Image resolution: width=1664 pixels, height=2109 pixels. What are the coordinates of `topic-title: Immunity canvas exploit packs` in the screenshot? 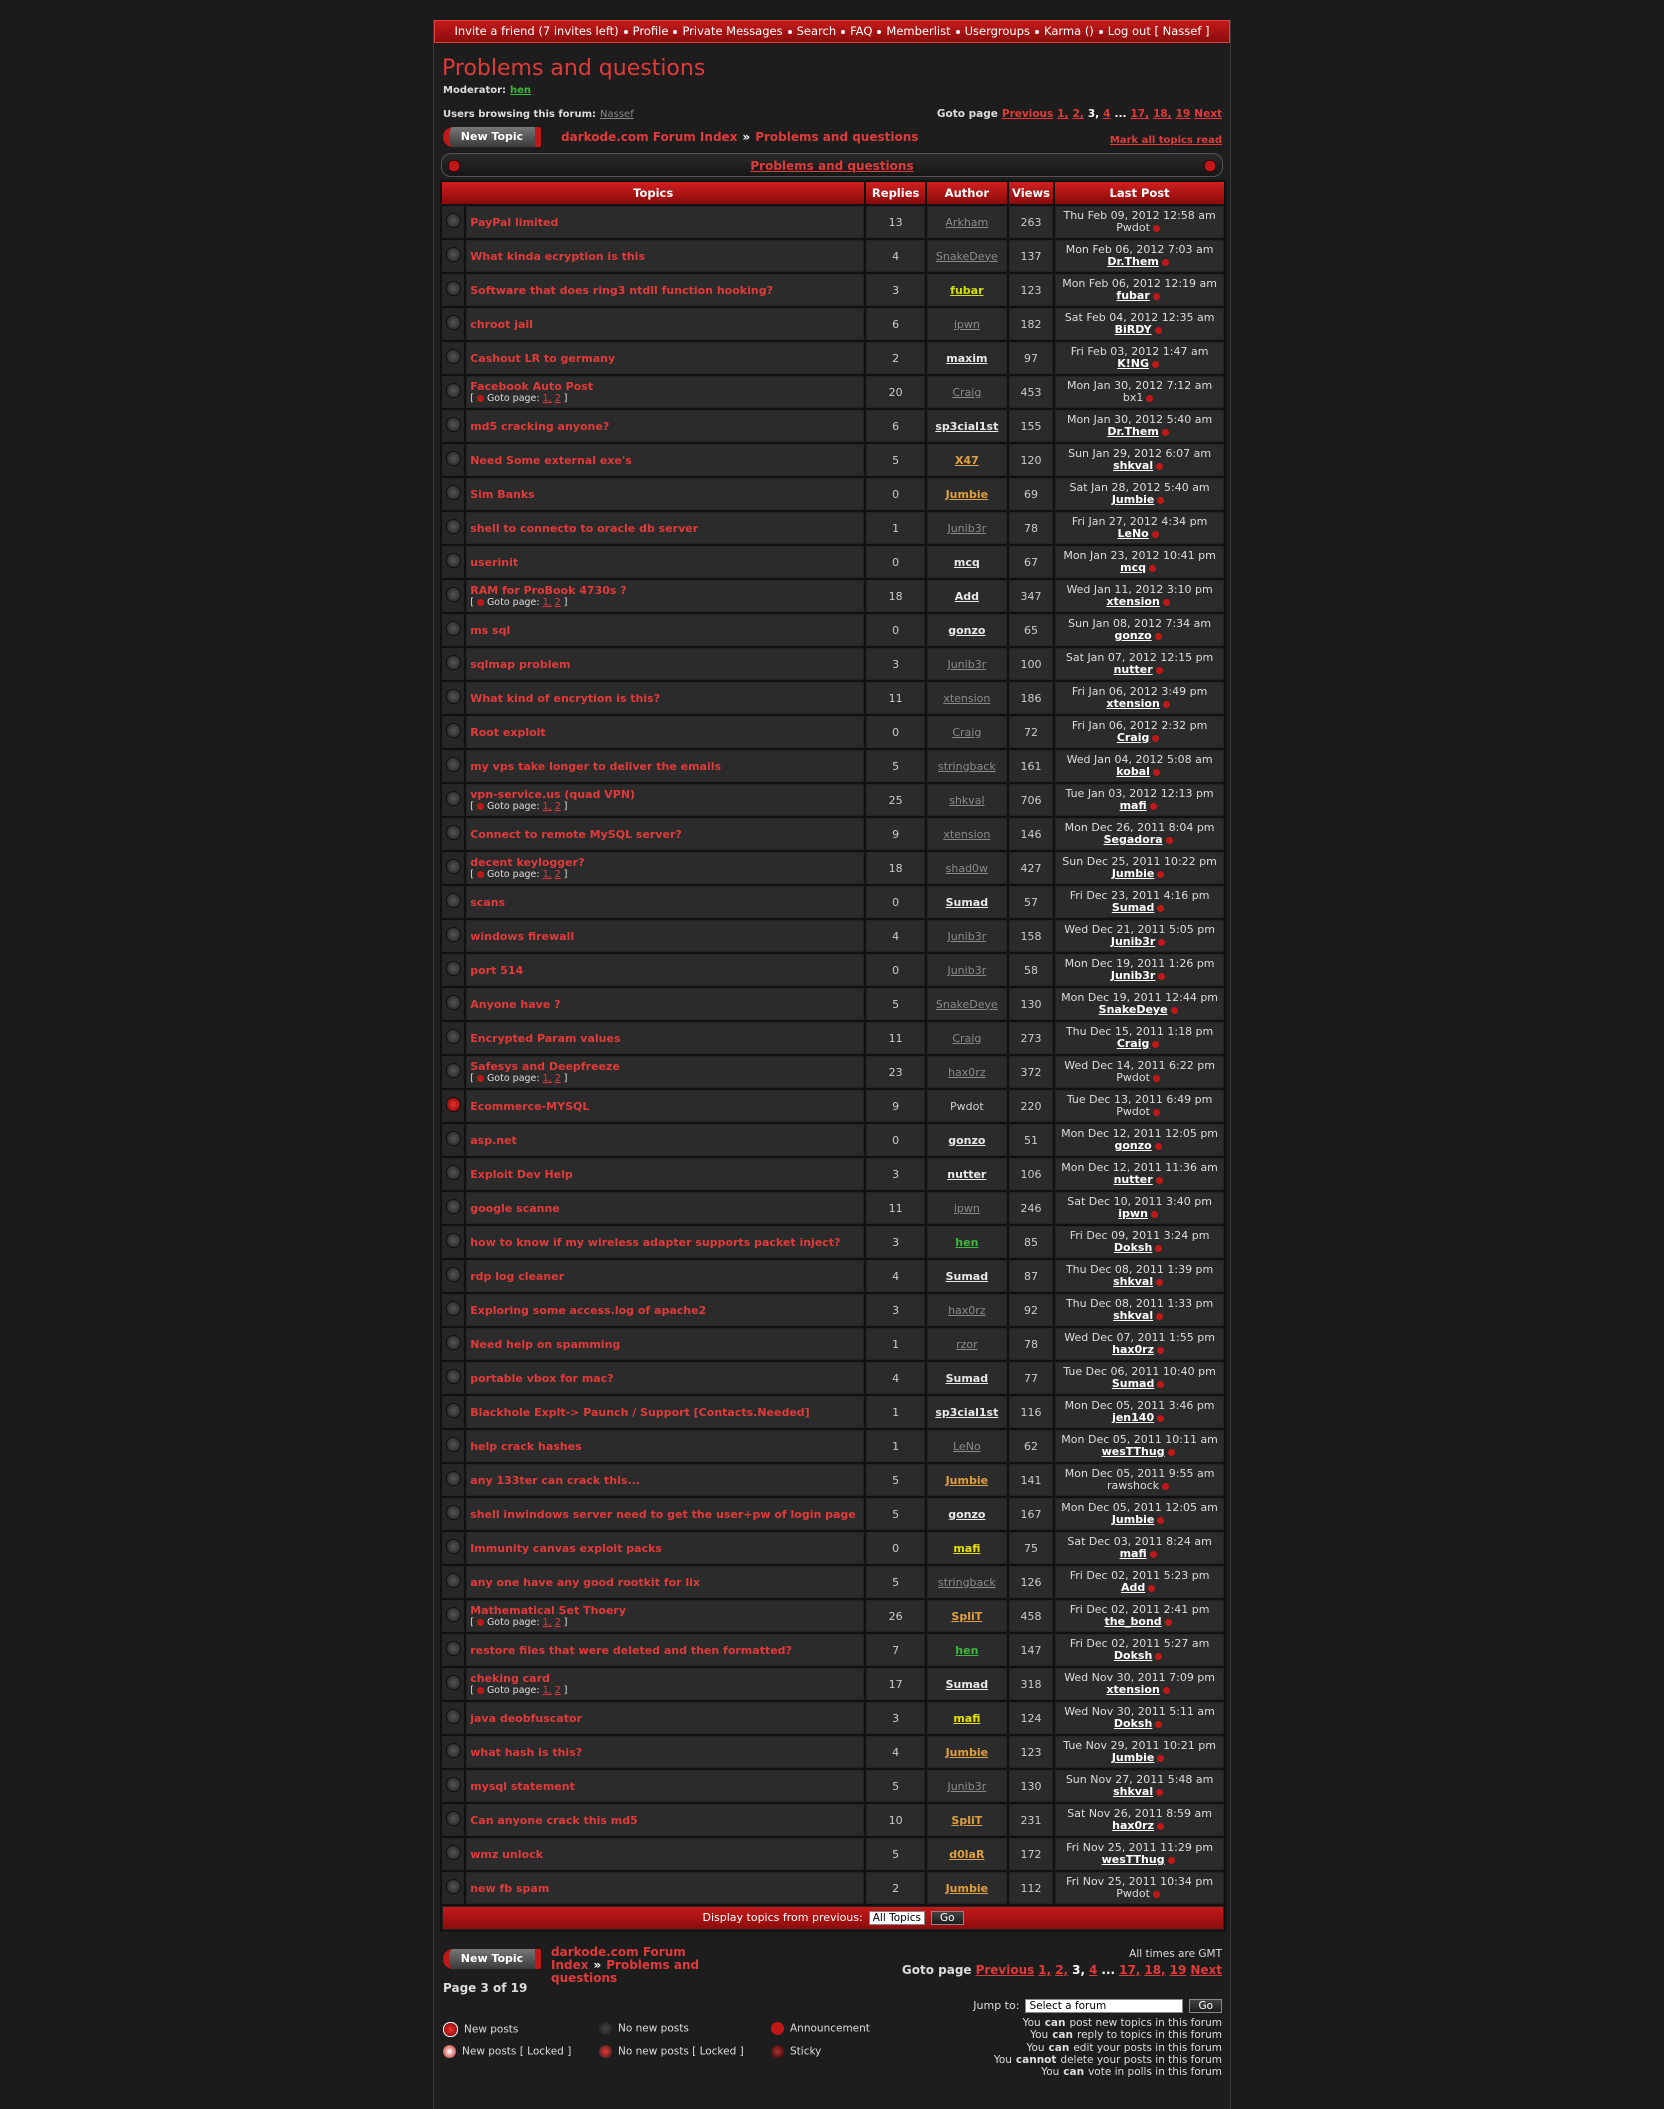 It's located at (566, 1548).